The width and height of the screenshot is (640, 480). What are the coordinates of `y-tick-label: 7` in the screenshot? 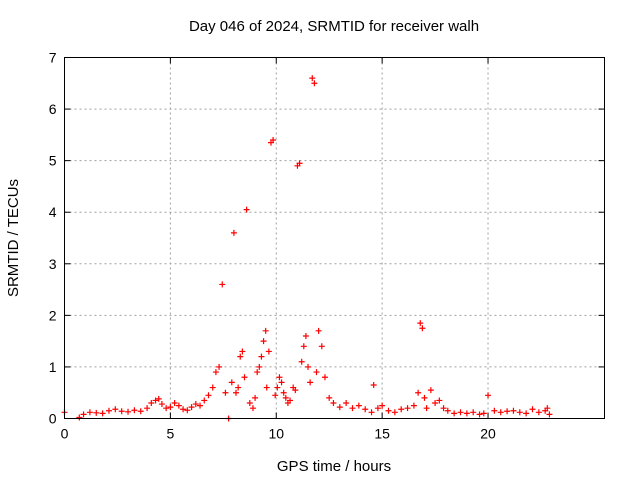 It's located at (53, 58).